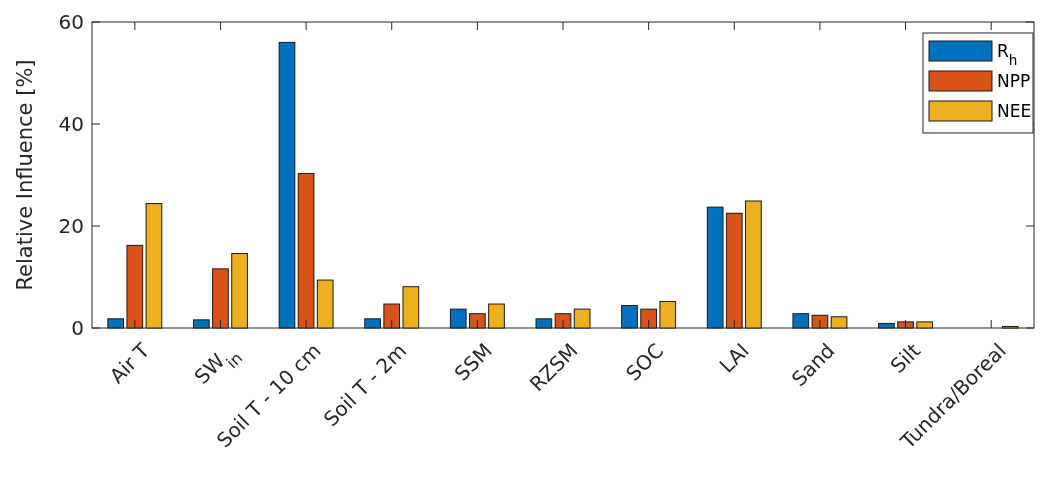 This screenshot has height=481, width=1047. Describe the element at coordinates (1007, 54) in the screenshot. I see `legend-label: R$_{h}$` at that location.